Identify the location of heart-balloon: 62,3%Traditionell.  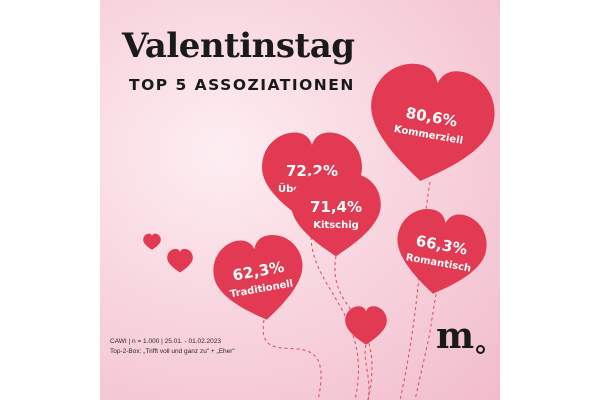
(258, 277).